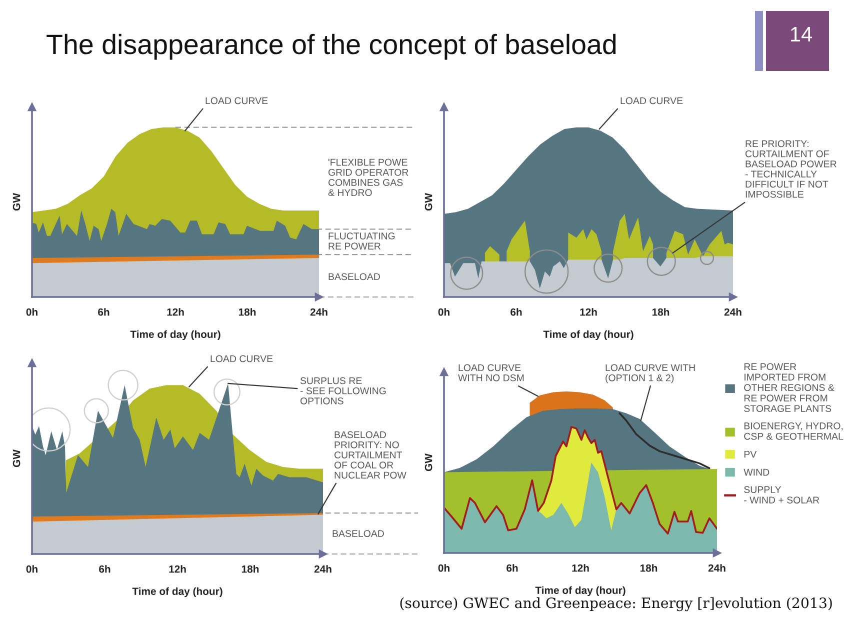 The width and height of the screenshot is (848, 621). Describe the element at coordinates (331, 47) in the screenshot. I see `chart-title: The disappearance of the concept of baseload` at that location.